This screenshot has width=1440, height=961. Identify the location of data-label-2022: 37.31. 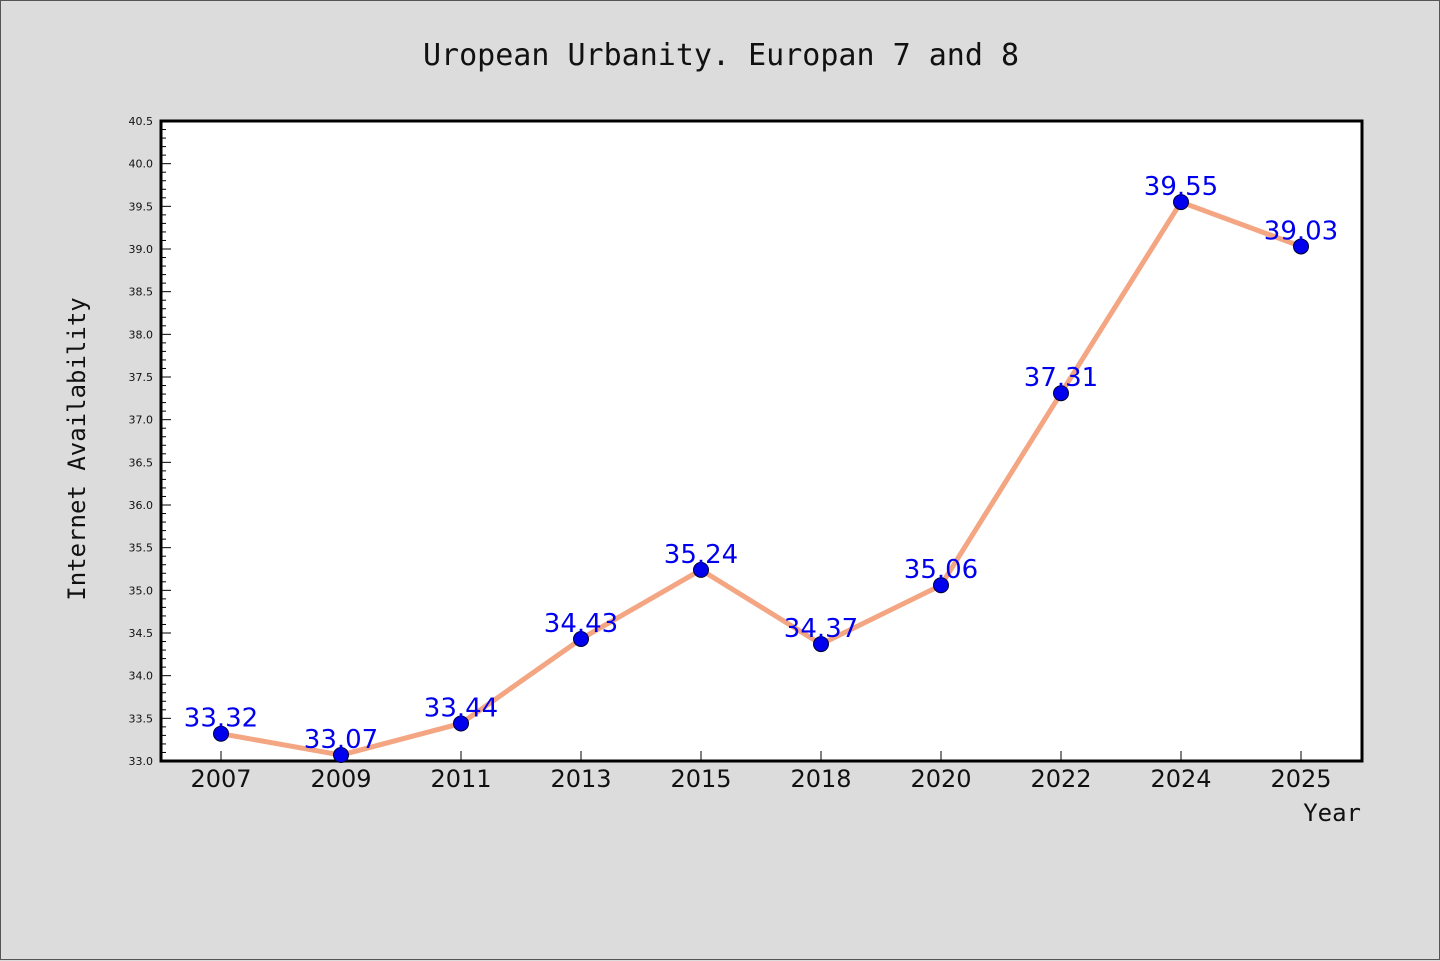
(1061, 378).